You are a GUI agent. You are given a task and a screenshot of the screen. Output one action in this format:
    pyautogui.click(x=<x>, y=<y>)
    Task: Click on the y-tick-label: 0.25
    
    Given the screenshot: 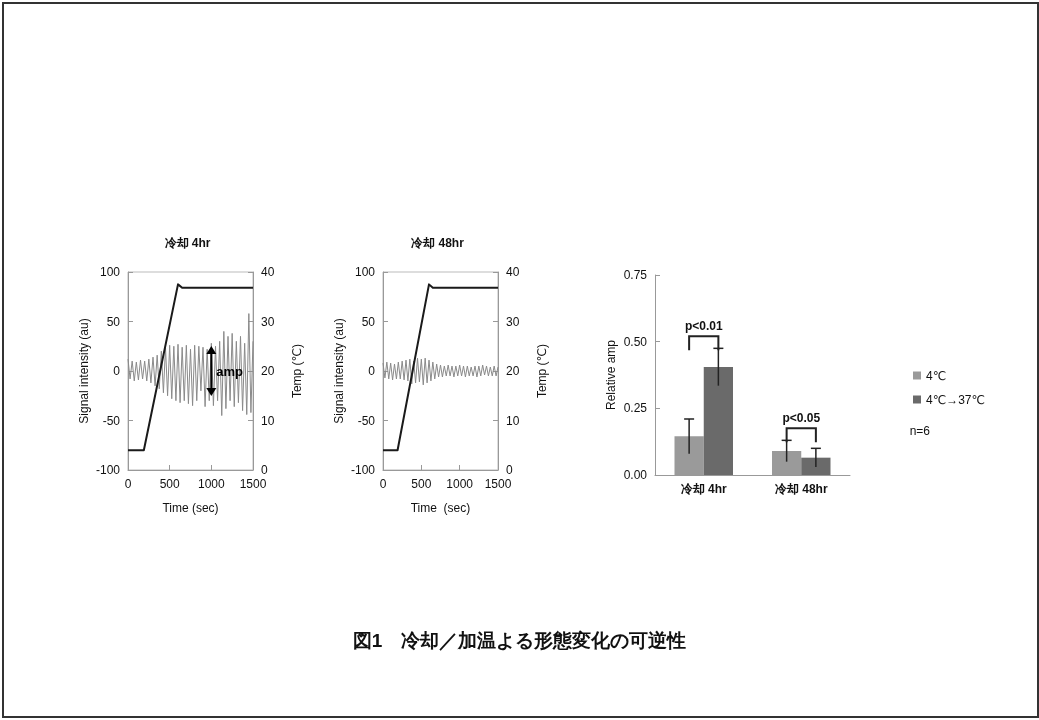 What is the action you would take?
    pyautogui.click(x=635, y=408)
    